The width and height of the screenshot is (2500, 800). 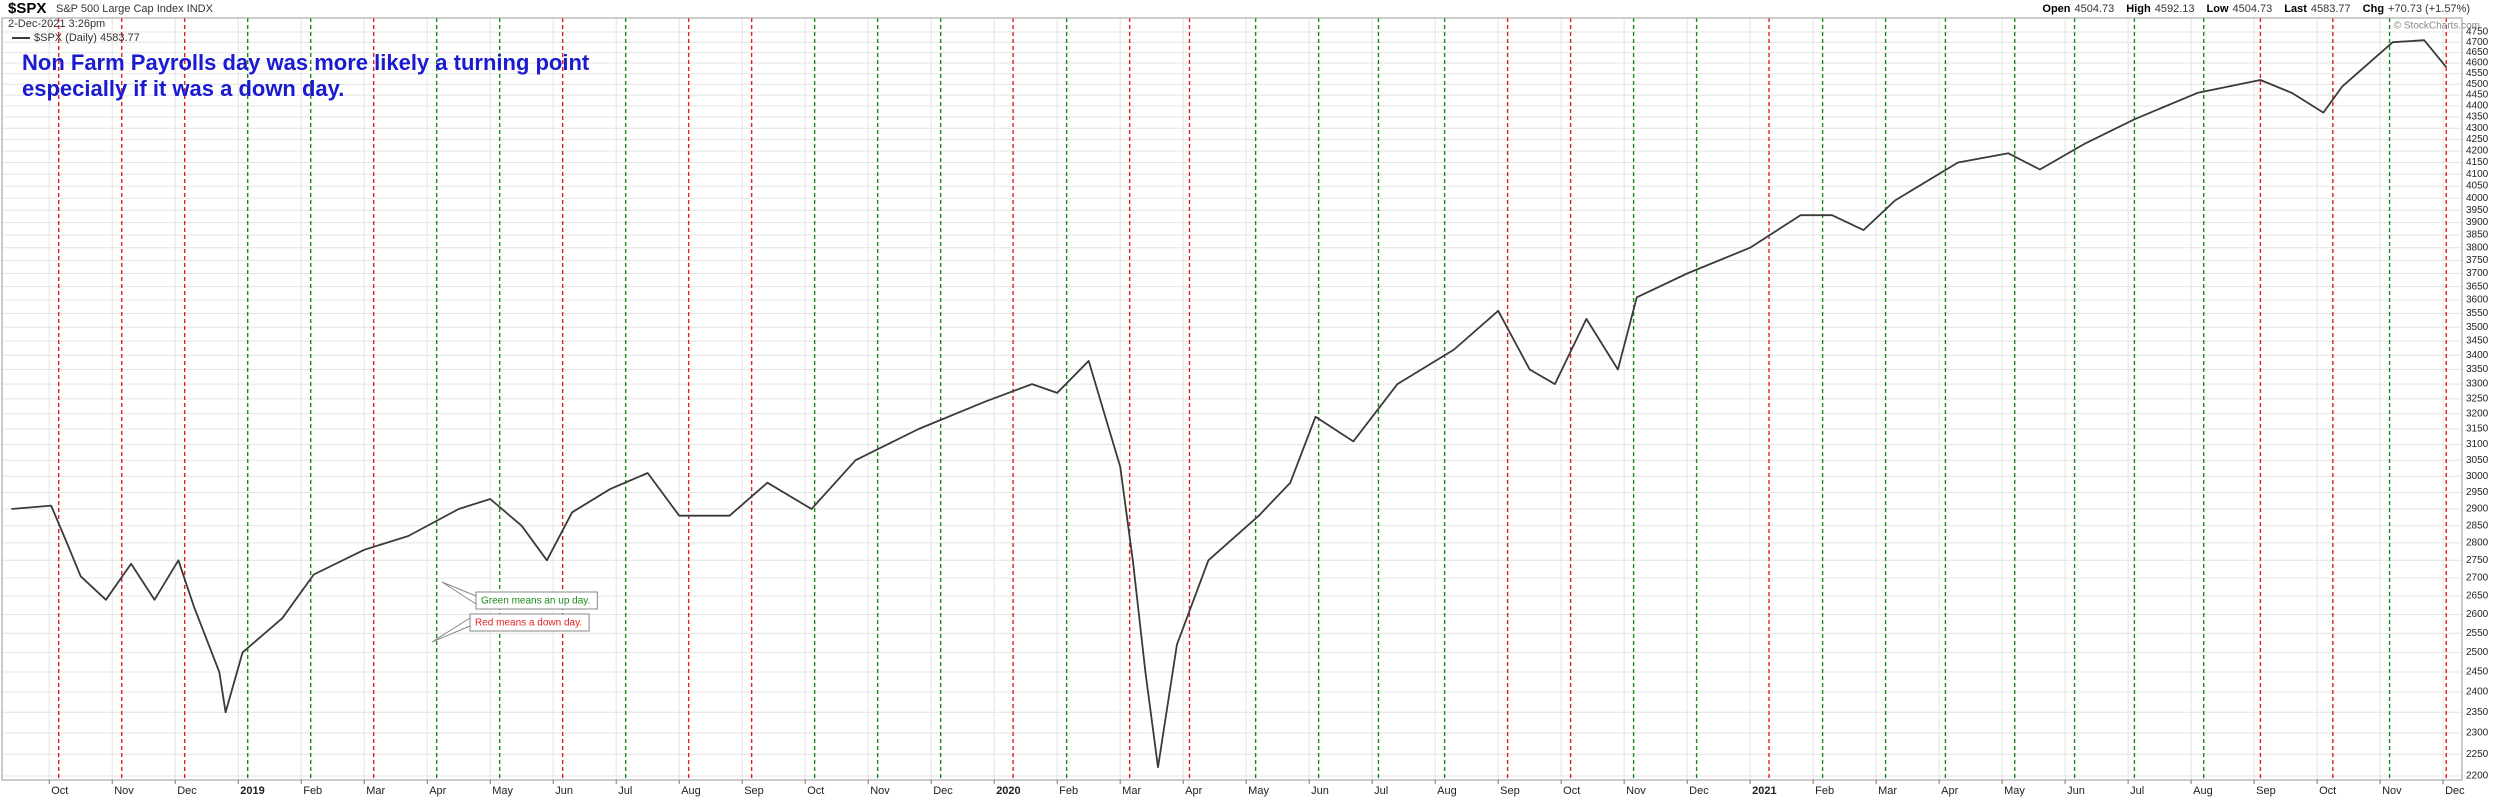 What do you see at coordinates (2477, 128) in the screenshot?
I see `y-tick-label: 4300` at bounding box center [2477, 128].